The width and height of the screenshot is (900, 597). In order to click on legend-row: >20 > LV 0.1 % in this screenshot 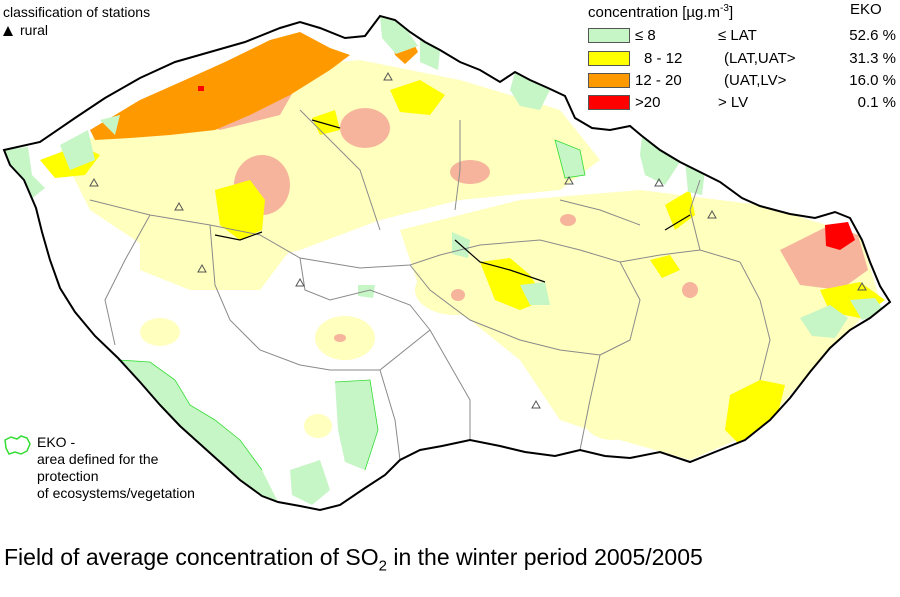, I will do `click(744, 103)`.